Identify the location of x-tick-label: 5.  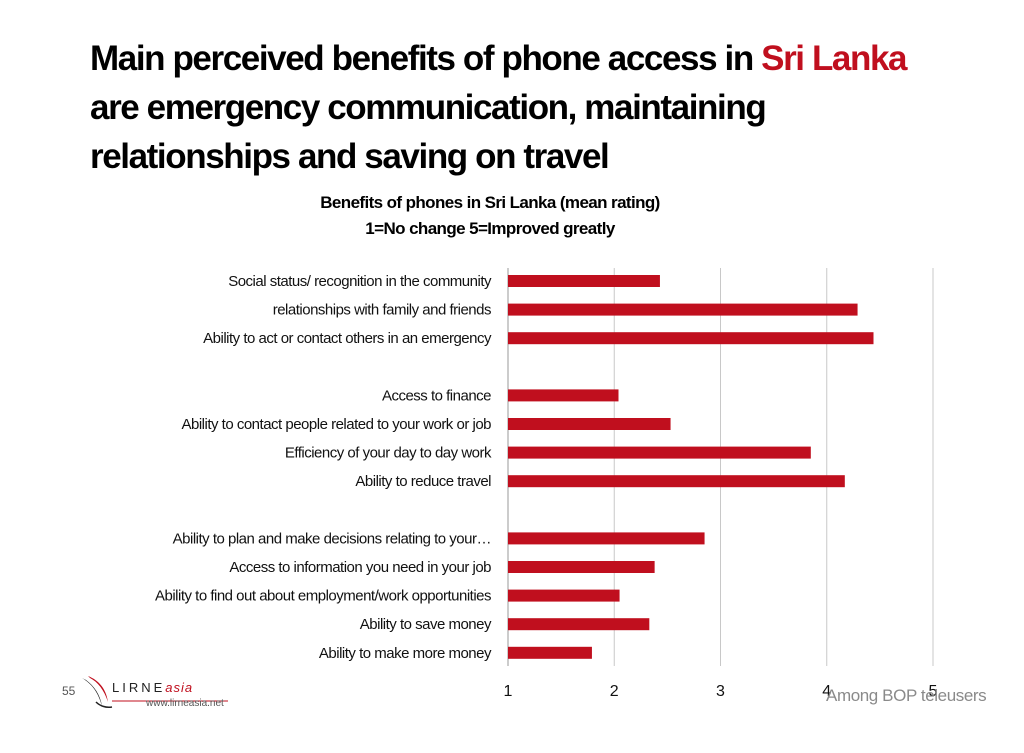
(933, 691).